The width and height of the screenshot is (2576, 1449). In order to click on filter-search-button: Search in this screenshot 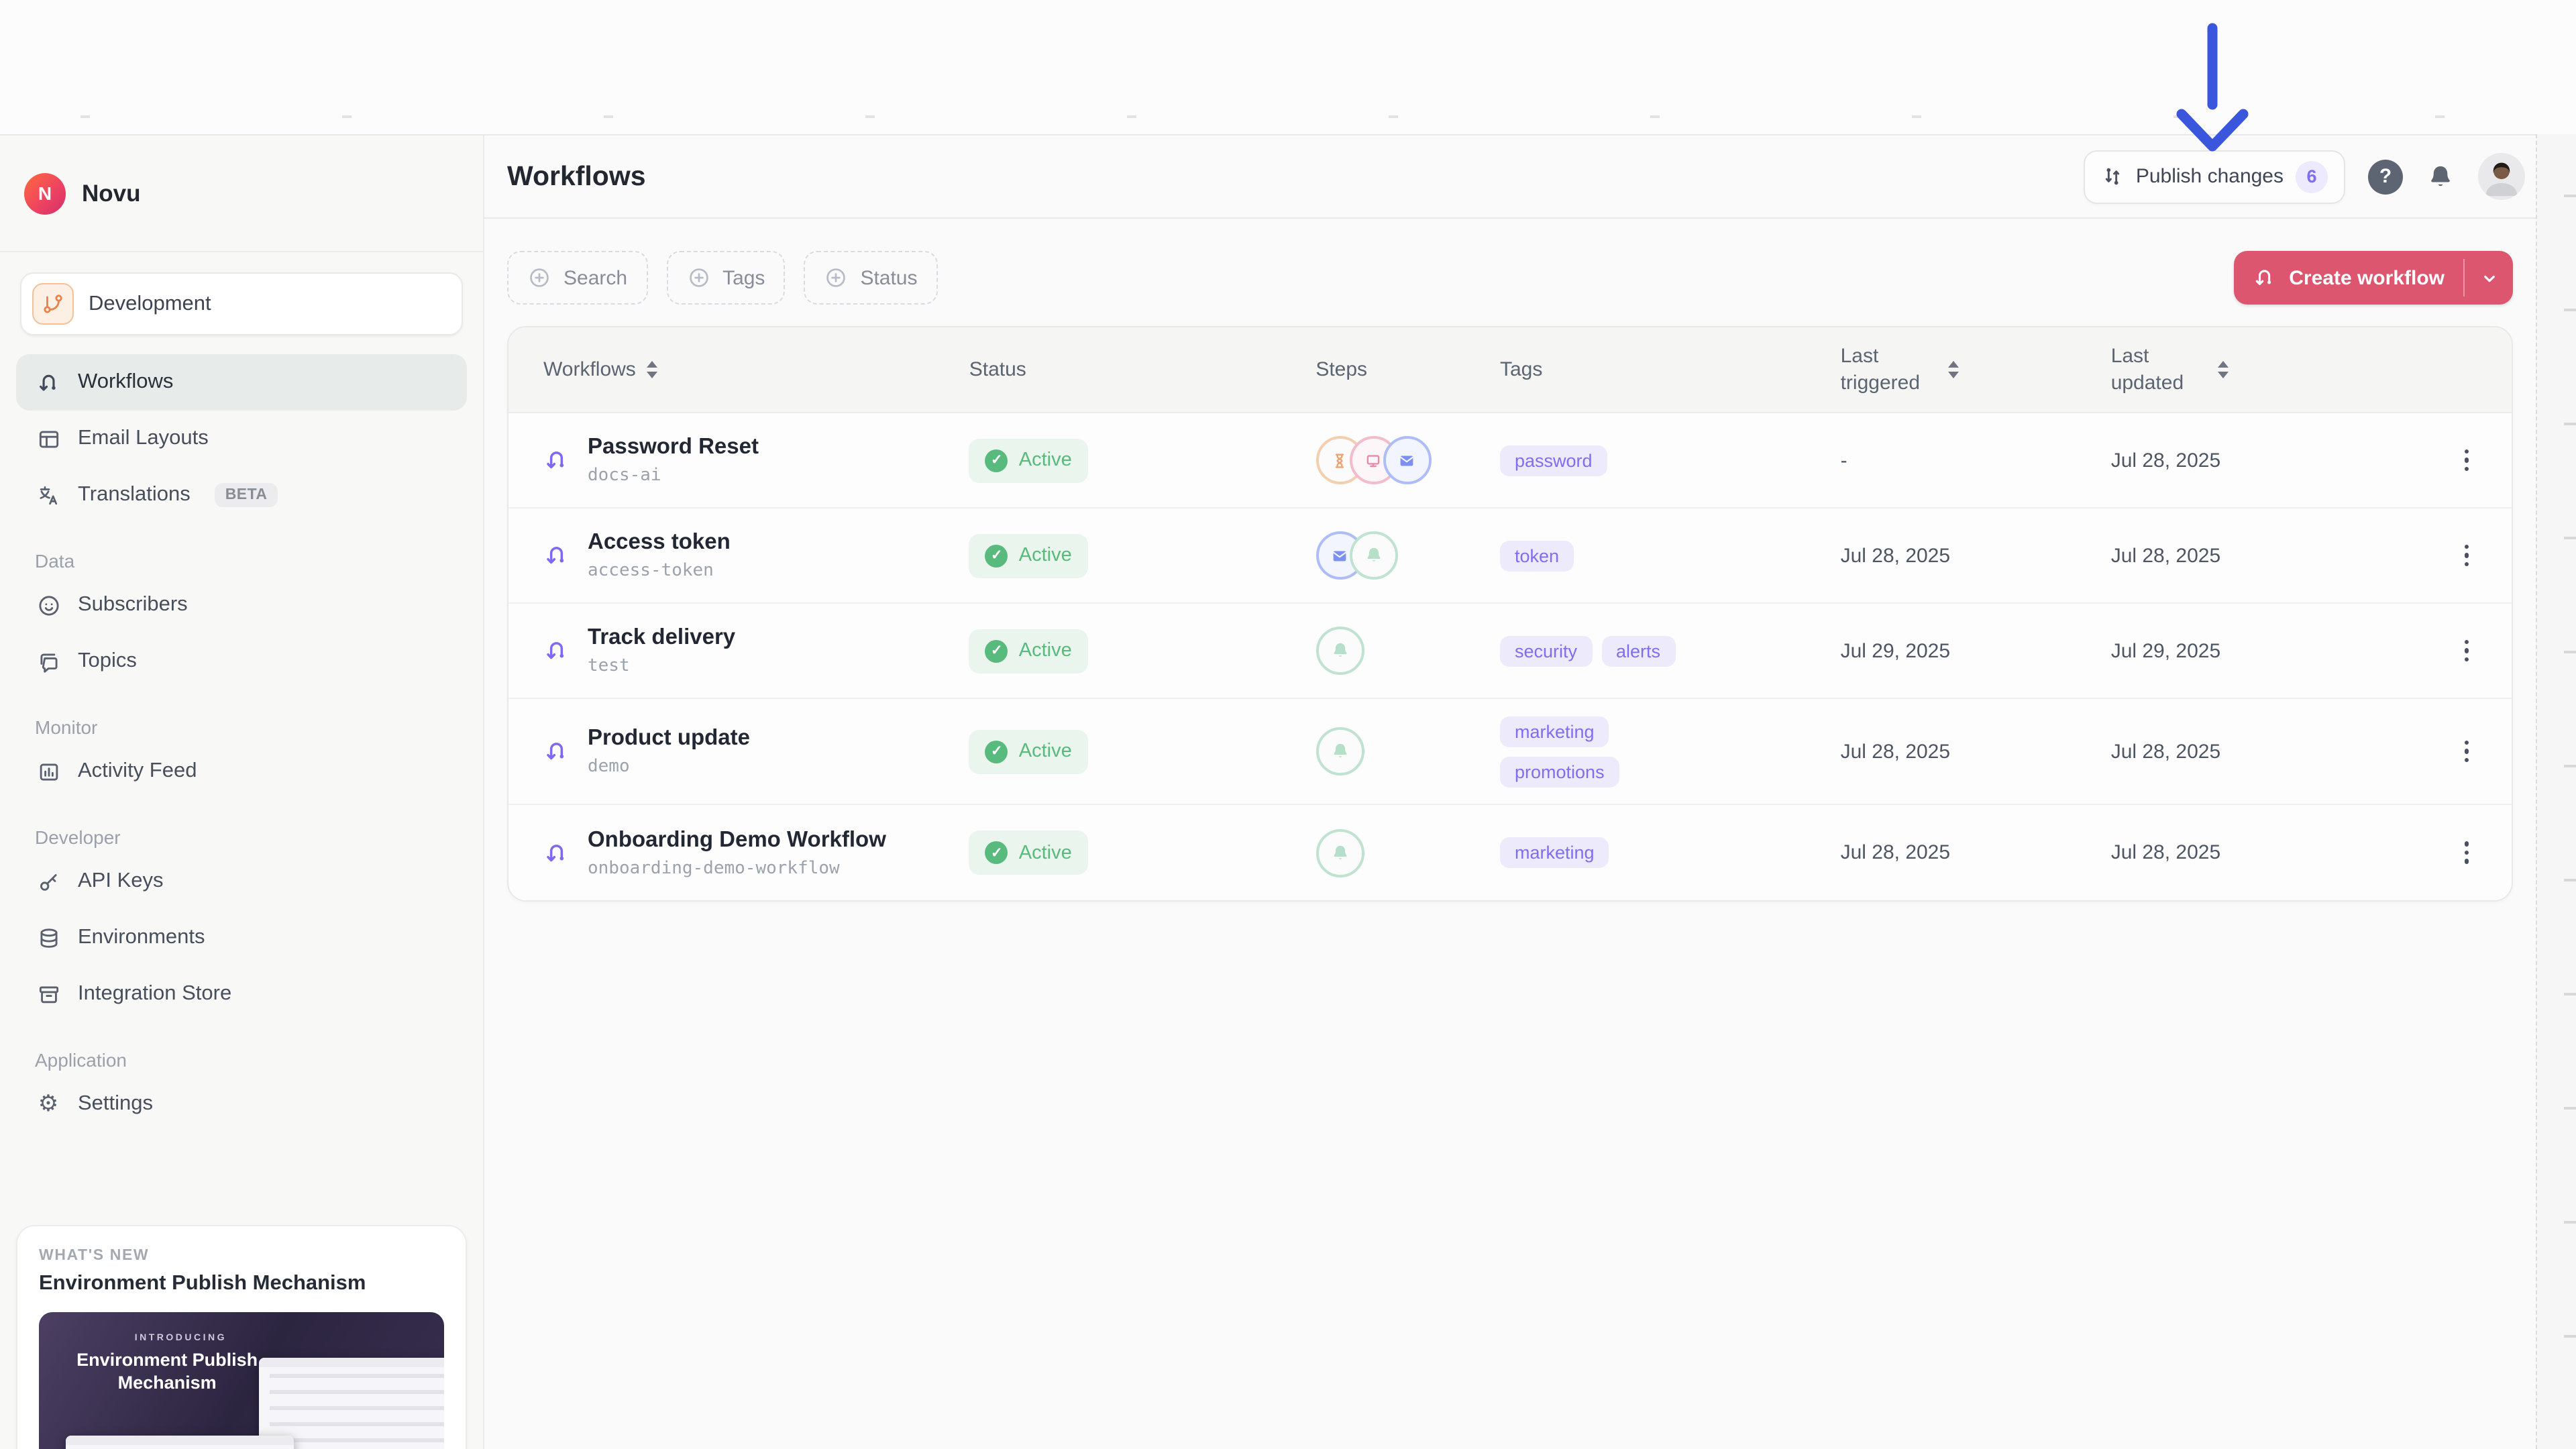, I will do `click(577, 278)`.